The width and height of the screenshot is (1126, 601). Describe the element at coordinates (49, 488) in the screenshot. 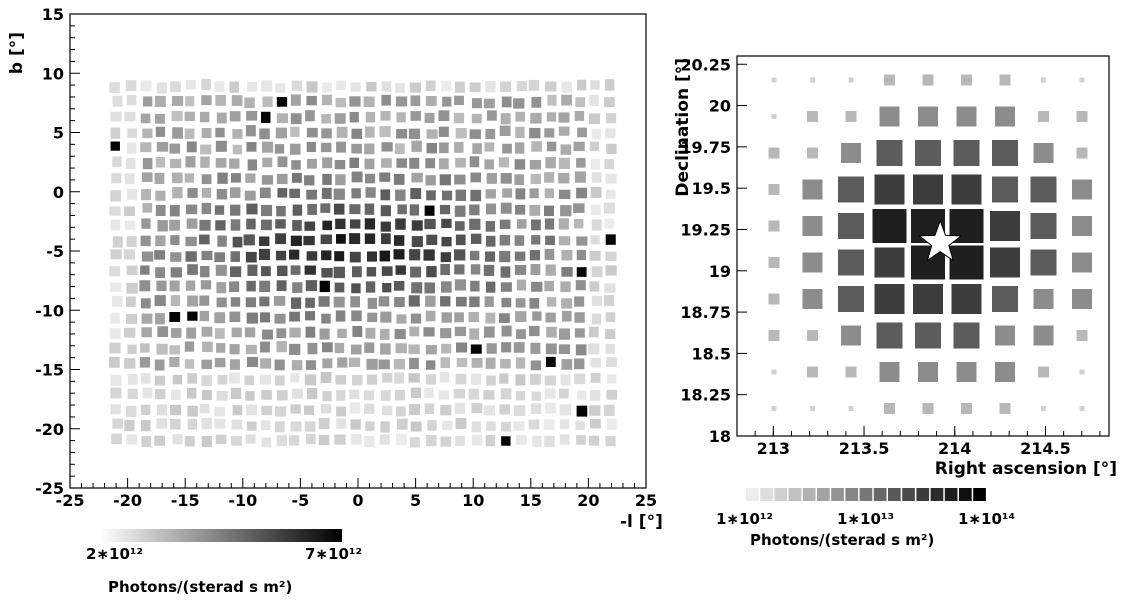

I see `galactic-y-tick-label: -25` at that location.